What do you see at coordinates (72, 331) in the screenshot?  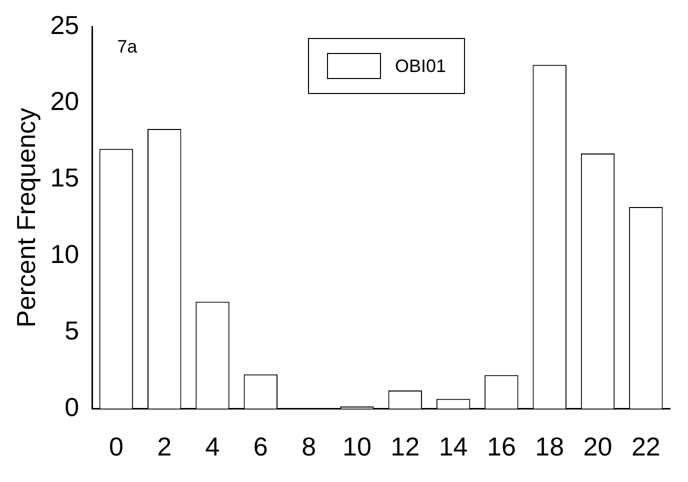 I see `y-tick-label: 5` at bounding box center [72, 331].